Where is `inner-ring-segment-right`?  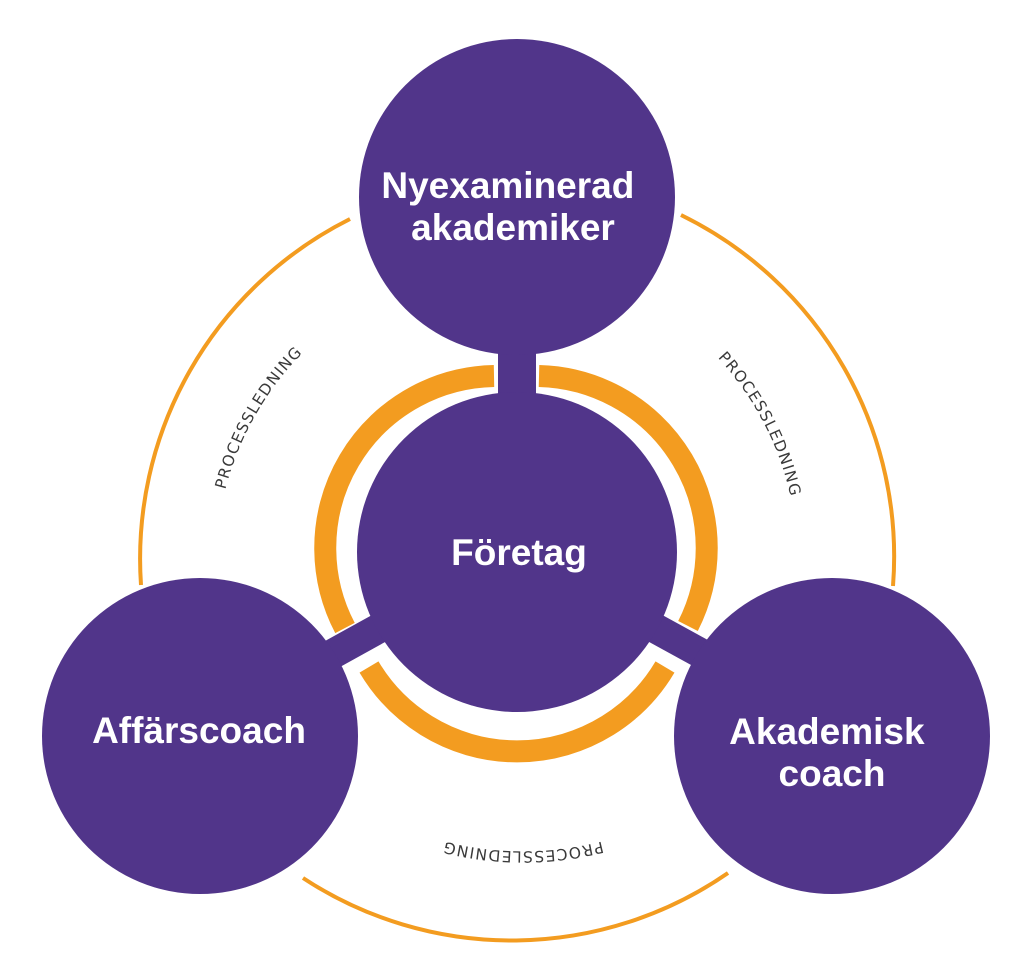 inner-ring-segment-right is located at coordinates (628, 498).